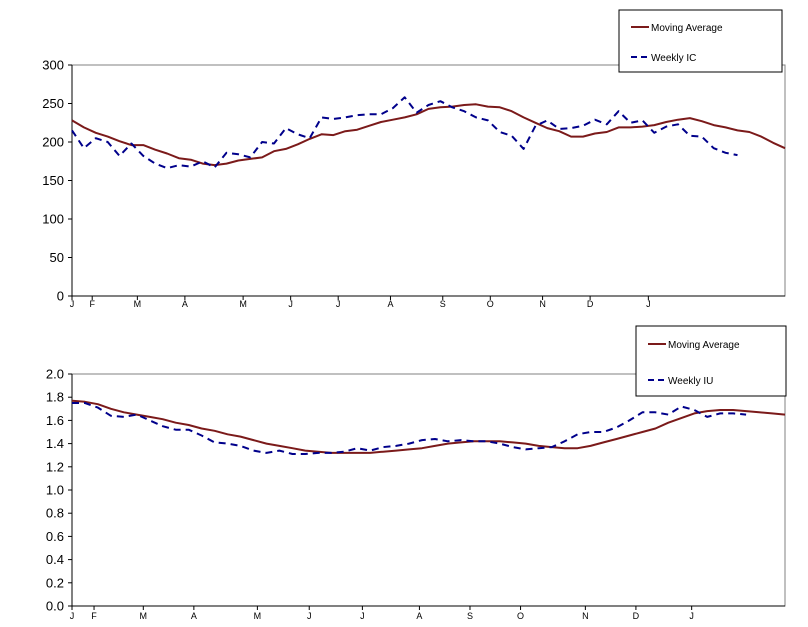 The width and height of the screenshot is (808, 627). What do you see at coordinates (53, 180) in the screenshot?
I see `y-tick-label: 150` at bounding box center [53, 180].